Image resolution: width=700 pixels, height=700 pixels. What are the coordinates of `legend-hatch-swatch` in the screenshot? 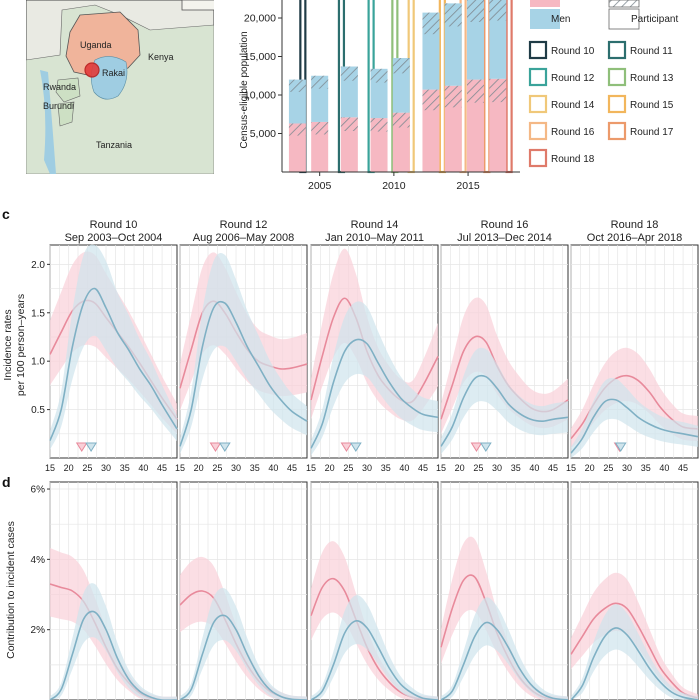 It's located at (624, 4).